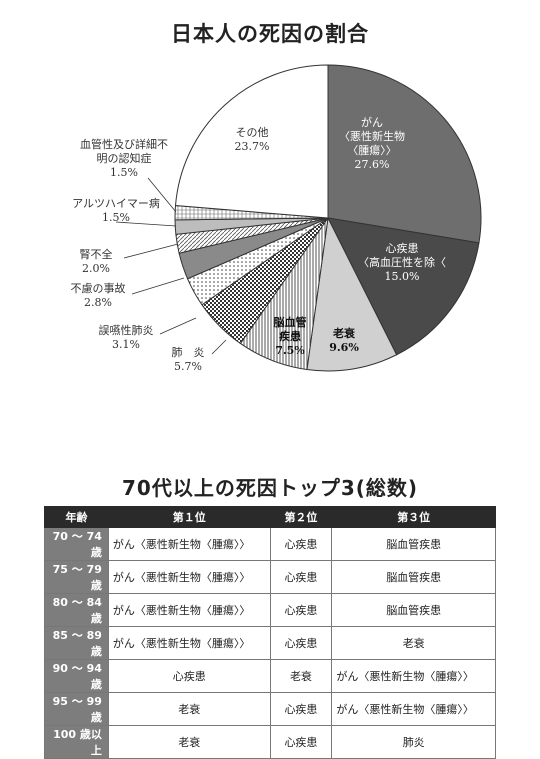 Image resolution: width=540 pixels, height=759 pixels. I want to click on slice-label: 血管性及び詳細不明の認知症 1.5%, so click(124, 158).